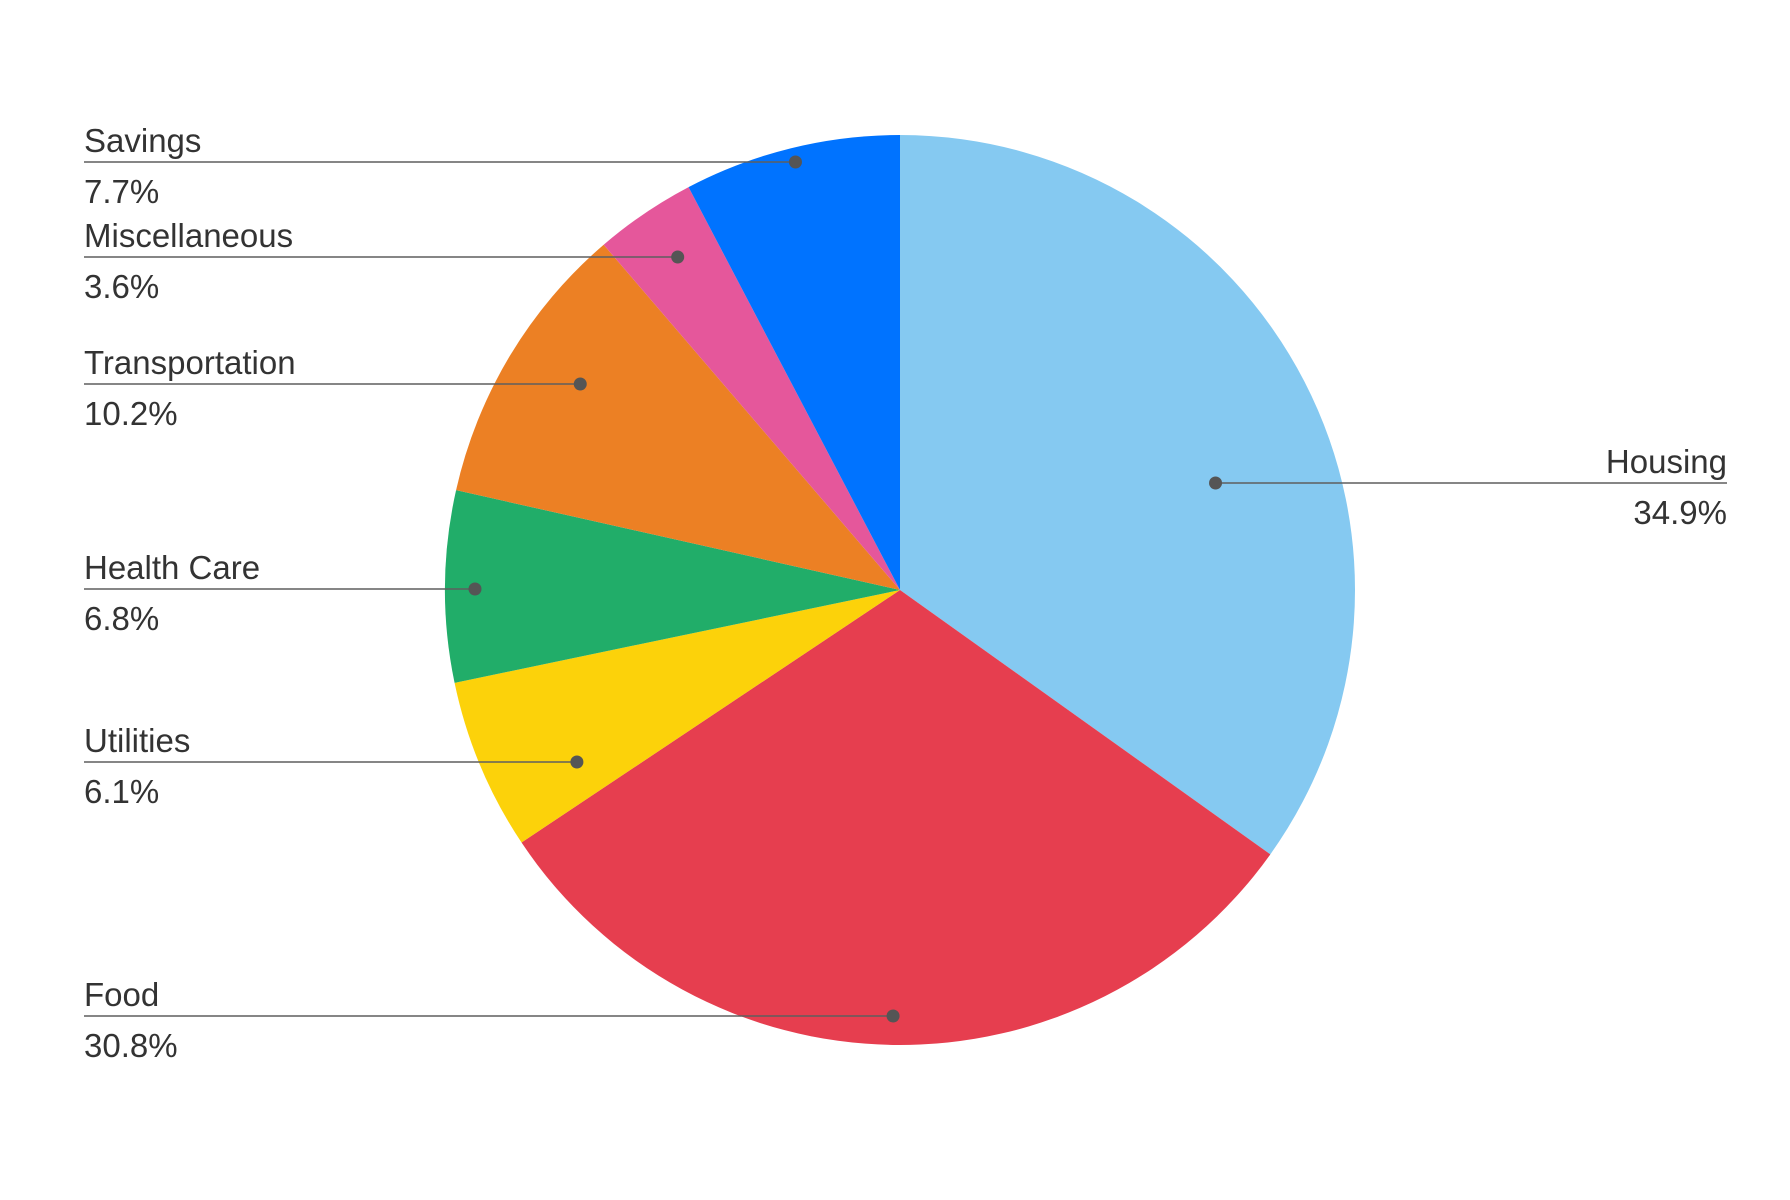 The height and width of the screenshot is (1200, 1790). I want to click on leader-dot-health-care, so click(475, 589).